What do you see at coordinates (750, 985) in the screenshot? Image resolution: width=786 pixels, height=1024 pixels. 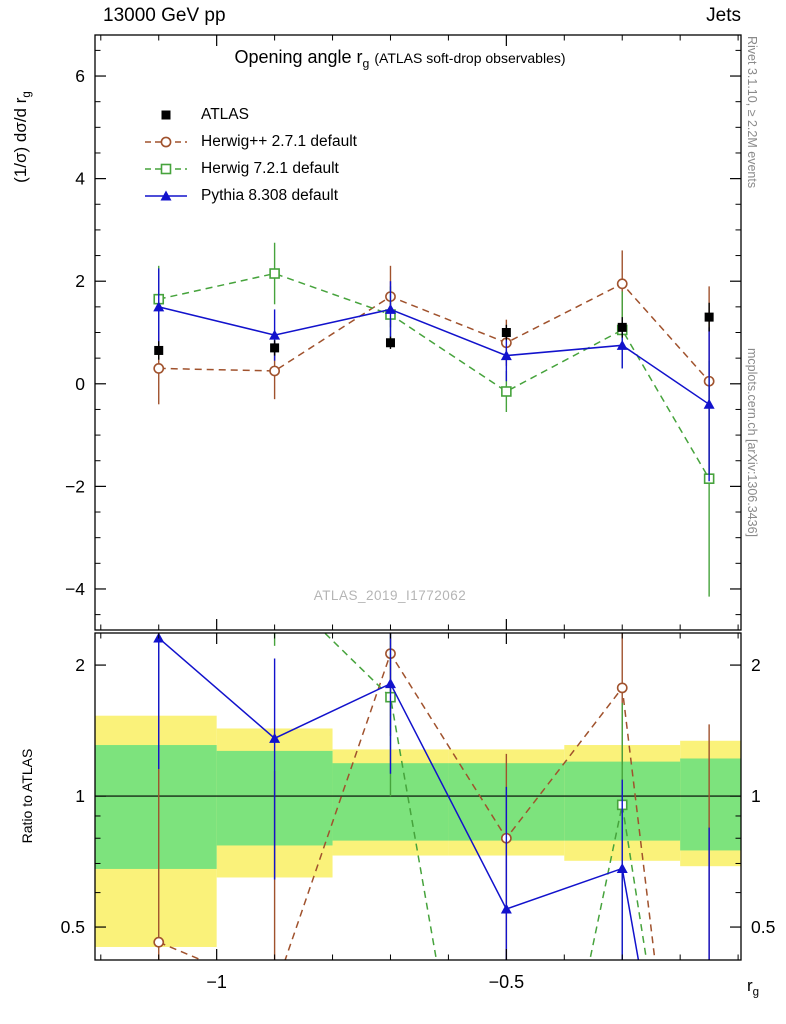 I see `x-axis-label-text: r` at bounding box center [750, 985].